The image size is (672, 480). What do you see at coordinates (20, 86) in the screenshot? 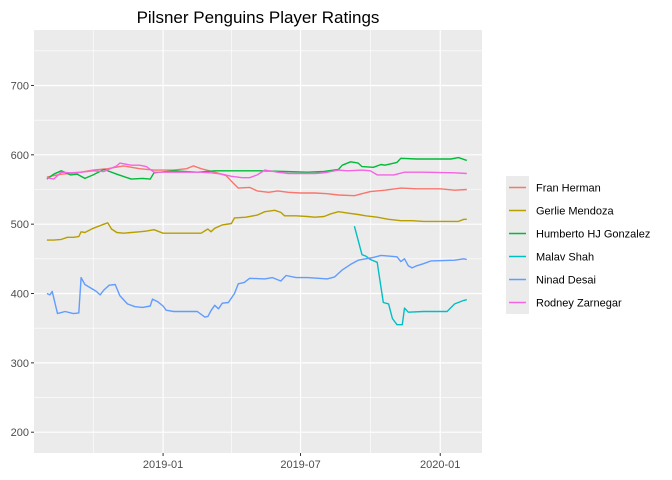
I see `y-tick-label: 700` at bounding box center [20, 86].